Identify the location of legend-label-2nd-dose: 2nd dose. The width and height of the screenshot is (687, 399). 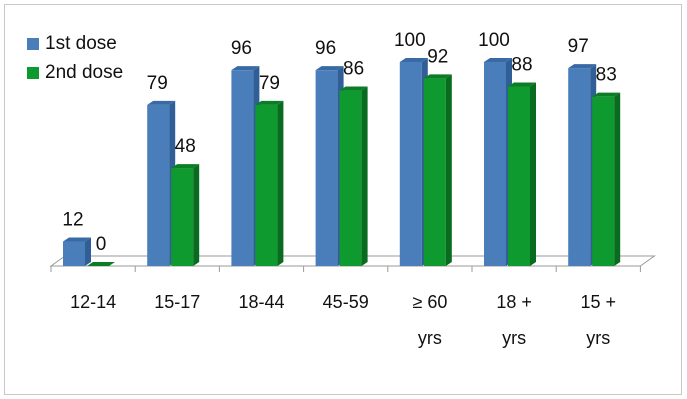
(84, 72).